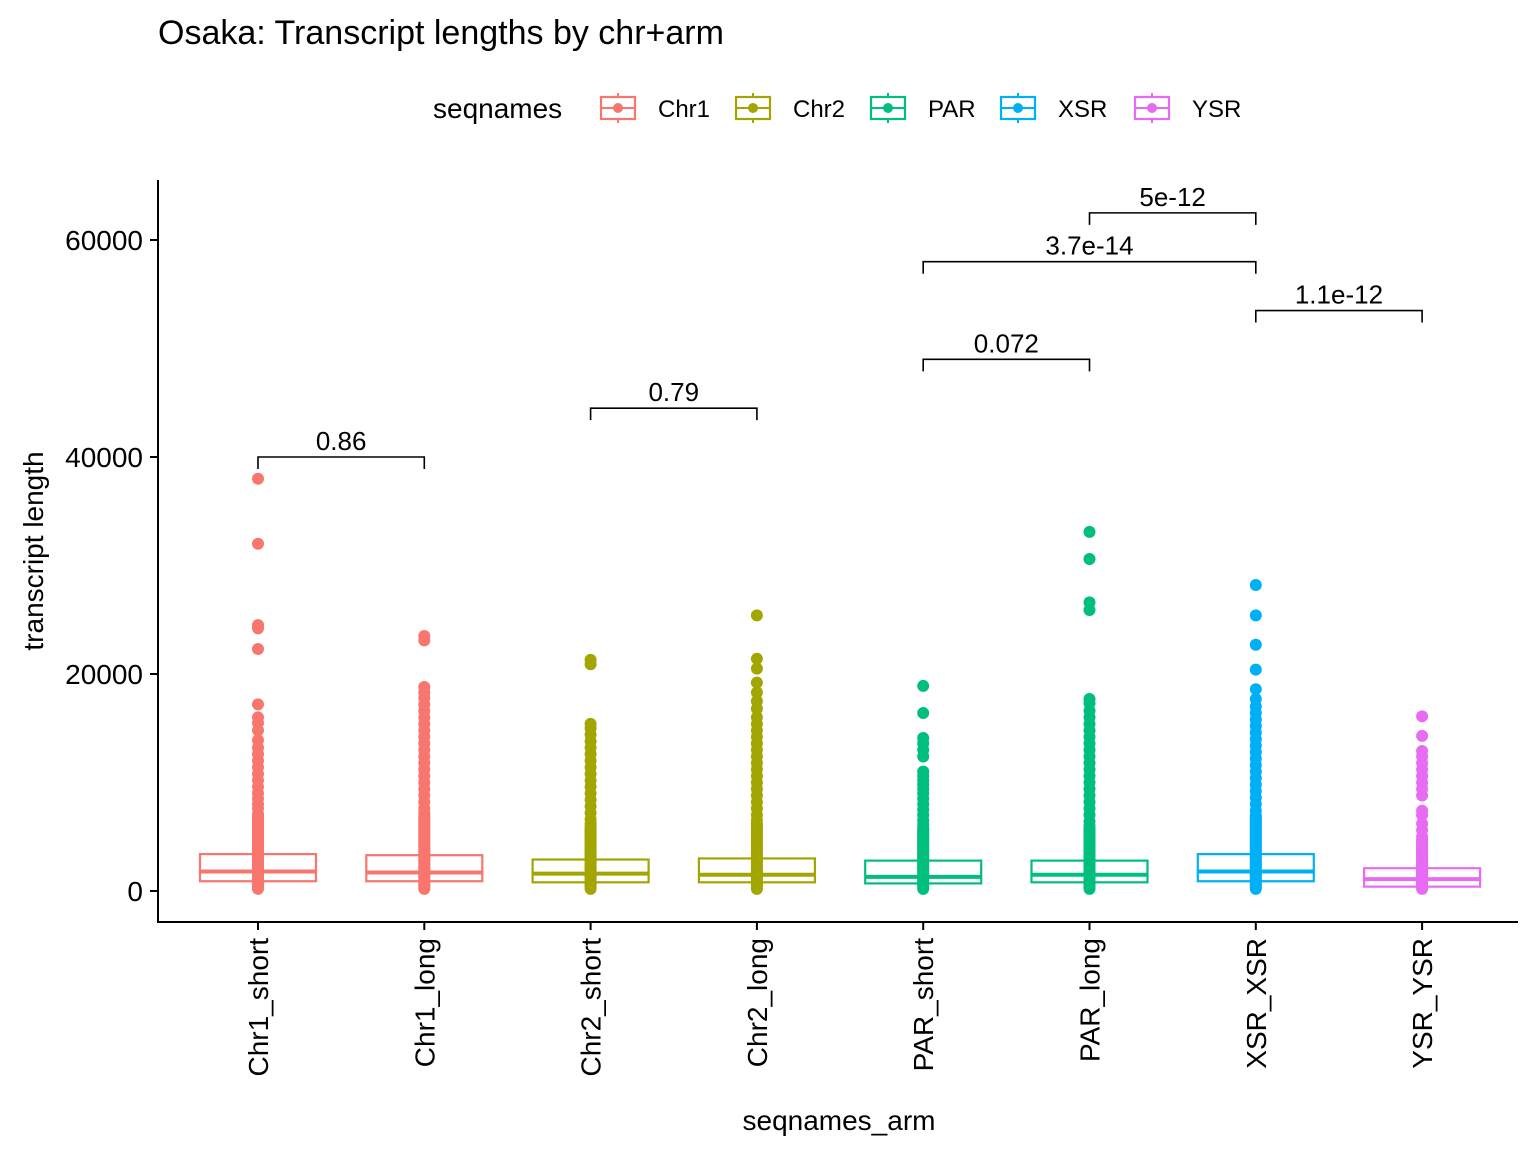  Describe the element at coordinates (424, 1002) in the screenshot. I see `x-tick-label: Chr1_long` at that location.